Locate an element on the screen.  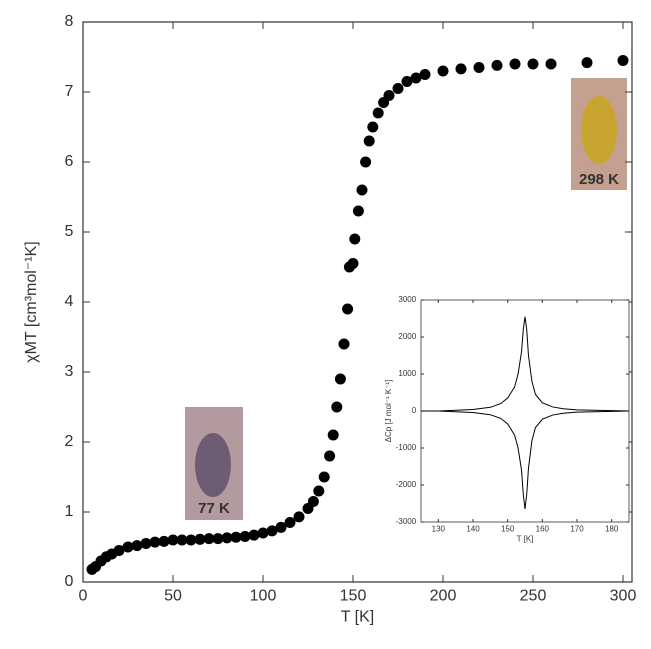
plot-frame is located at coordinates (525, 411).